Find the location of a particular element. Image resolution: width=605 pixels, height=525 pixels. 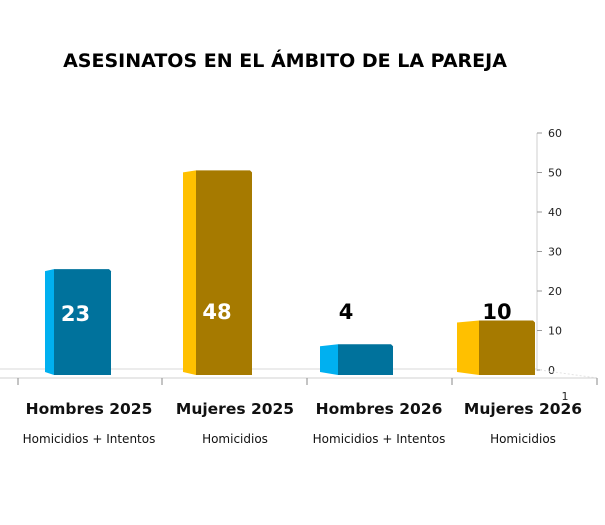

data-label: 48 is located at coordinates (216, 312).